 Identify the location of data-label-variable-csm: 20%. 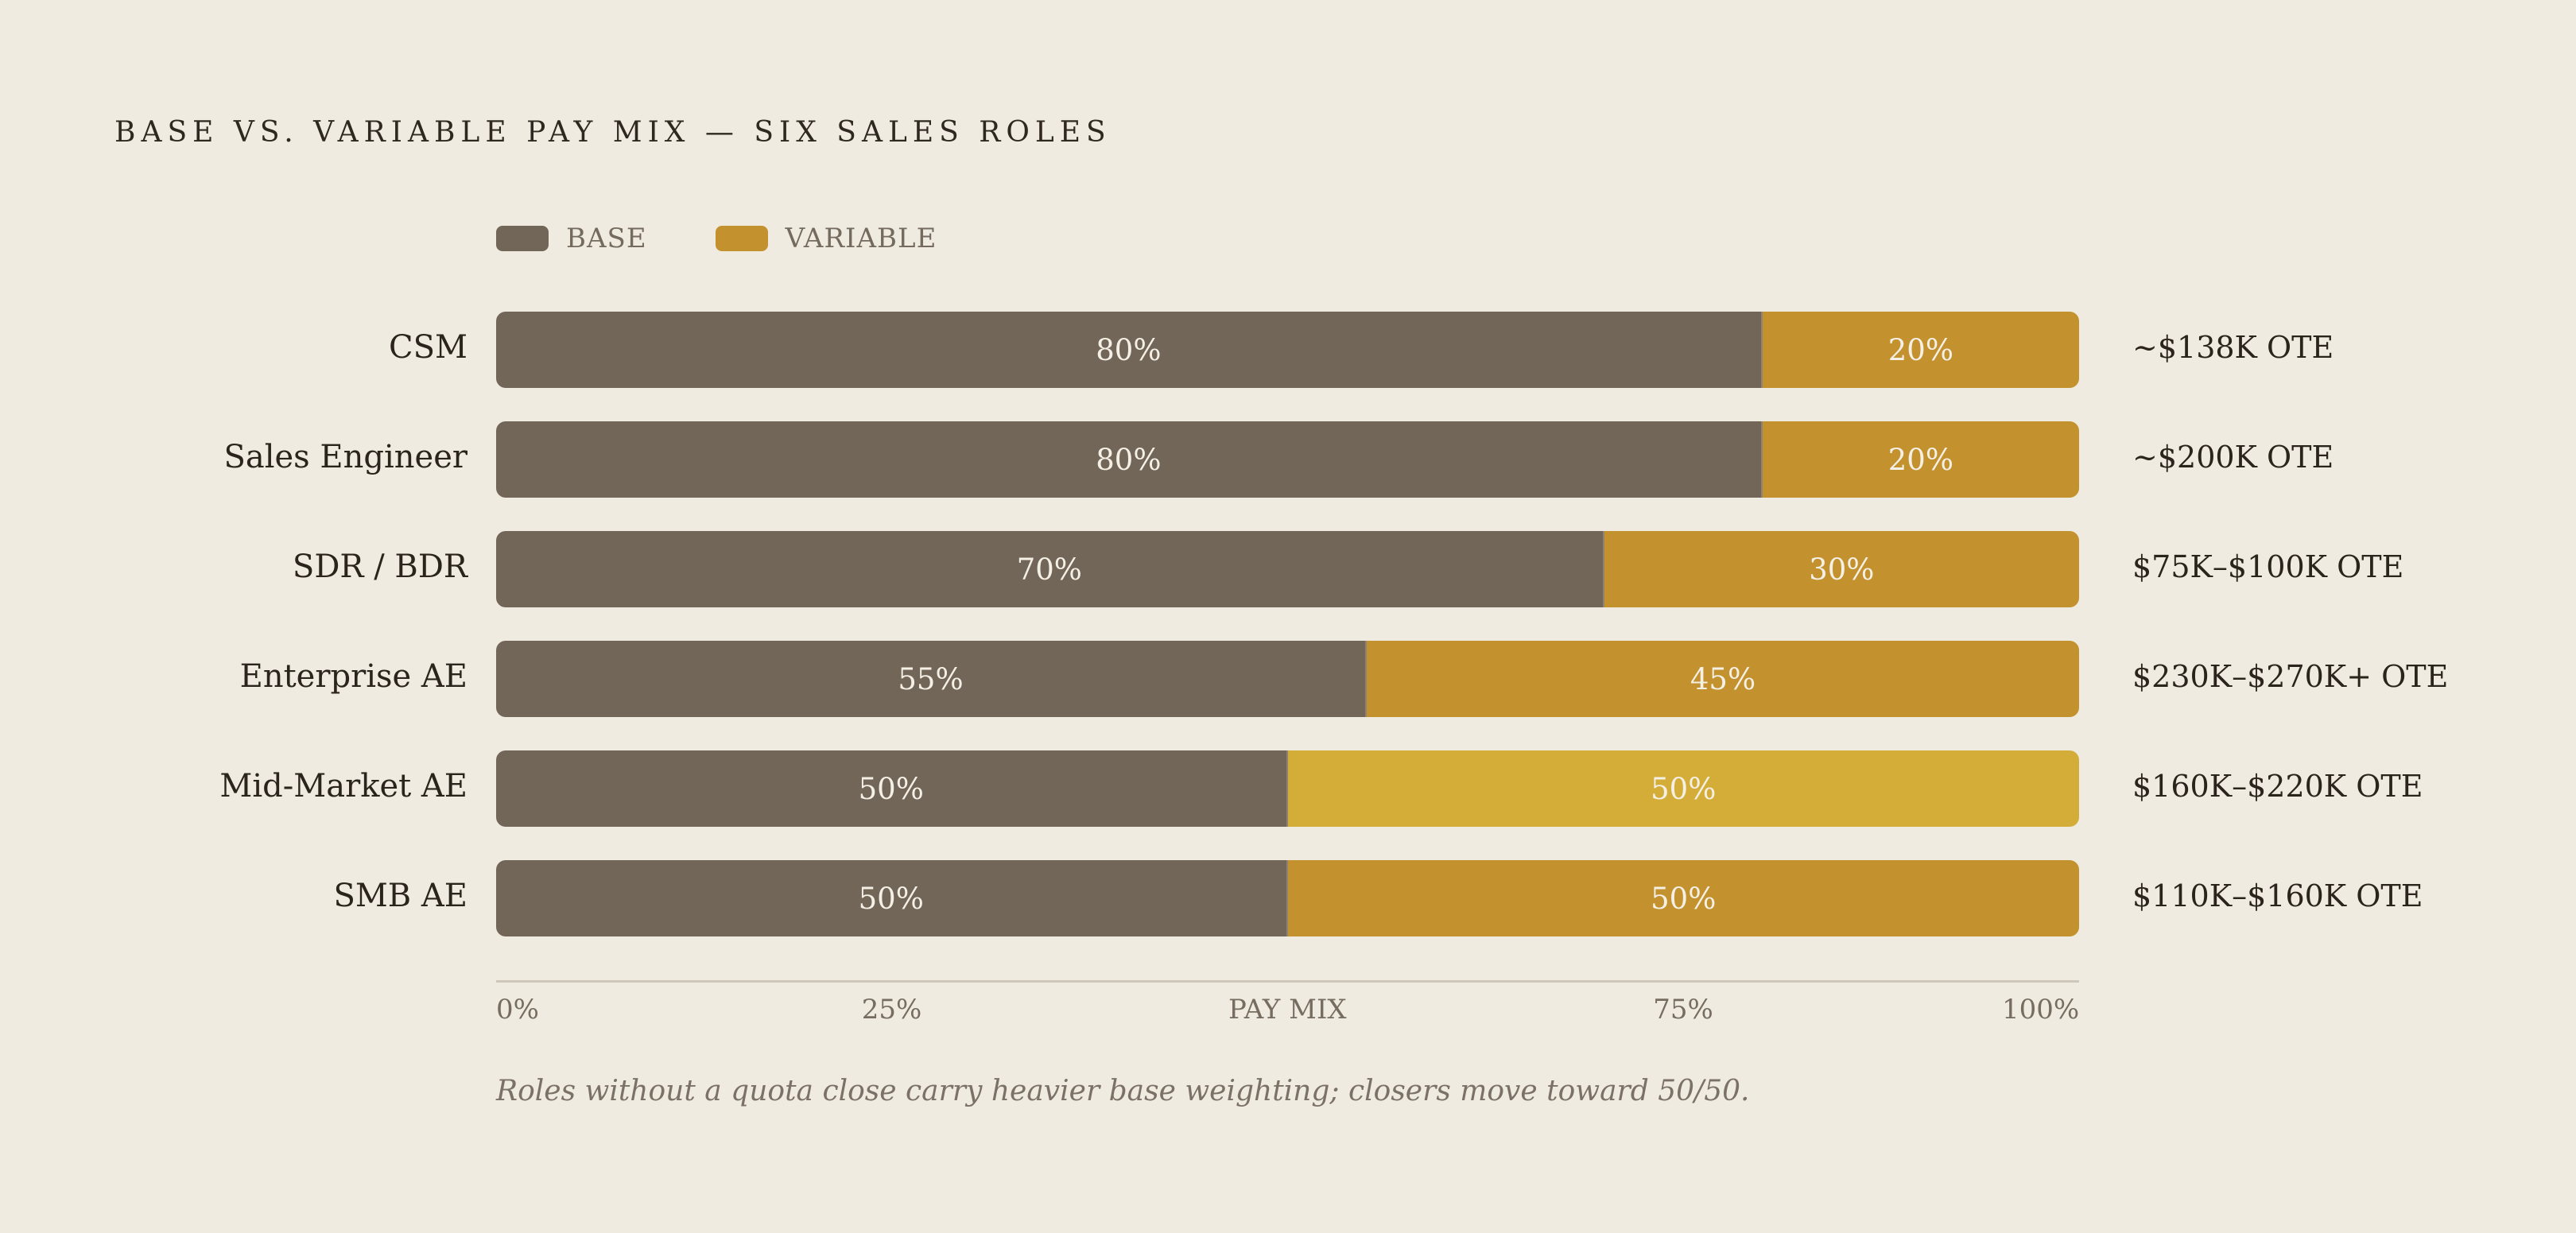
(1921, 349).